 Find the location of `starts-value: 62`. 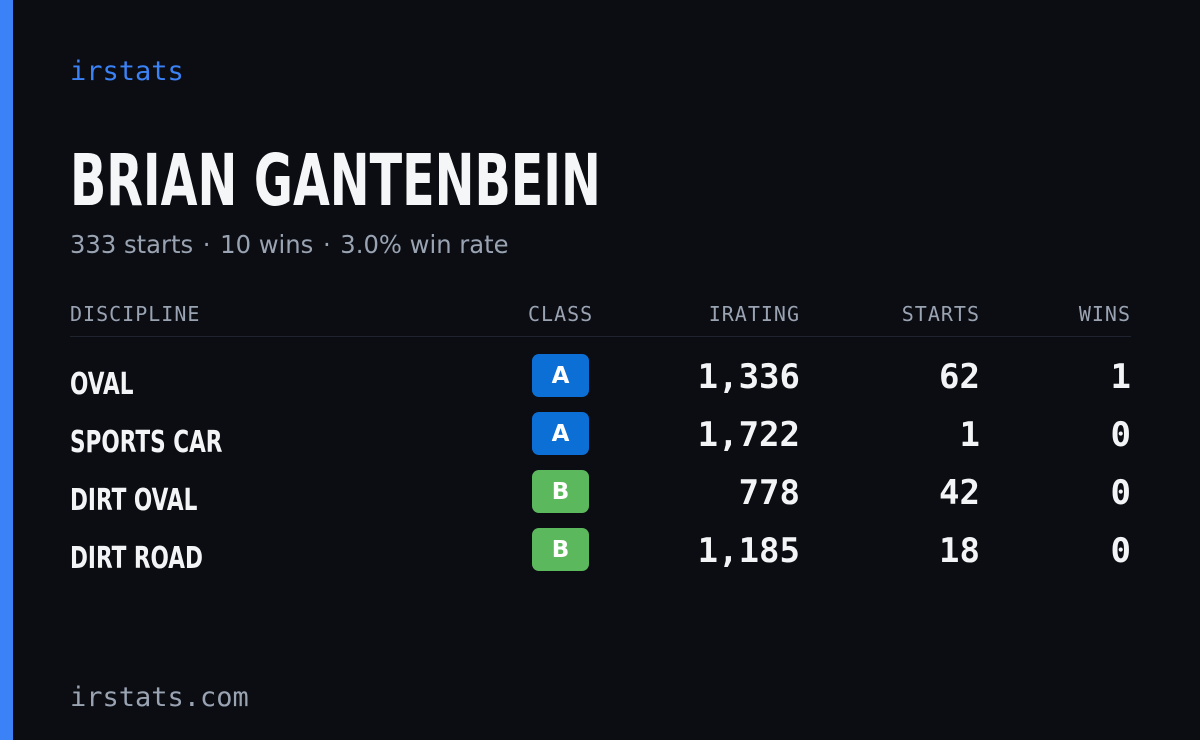

starts-value: 62 is located at coordinates (959, 377).